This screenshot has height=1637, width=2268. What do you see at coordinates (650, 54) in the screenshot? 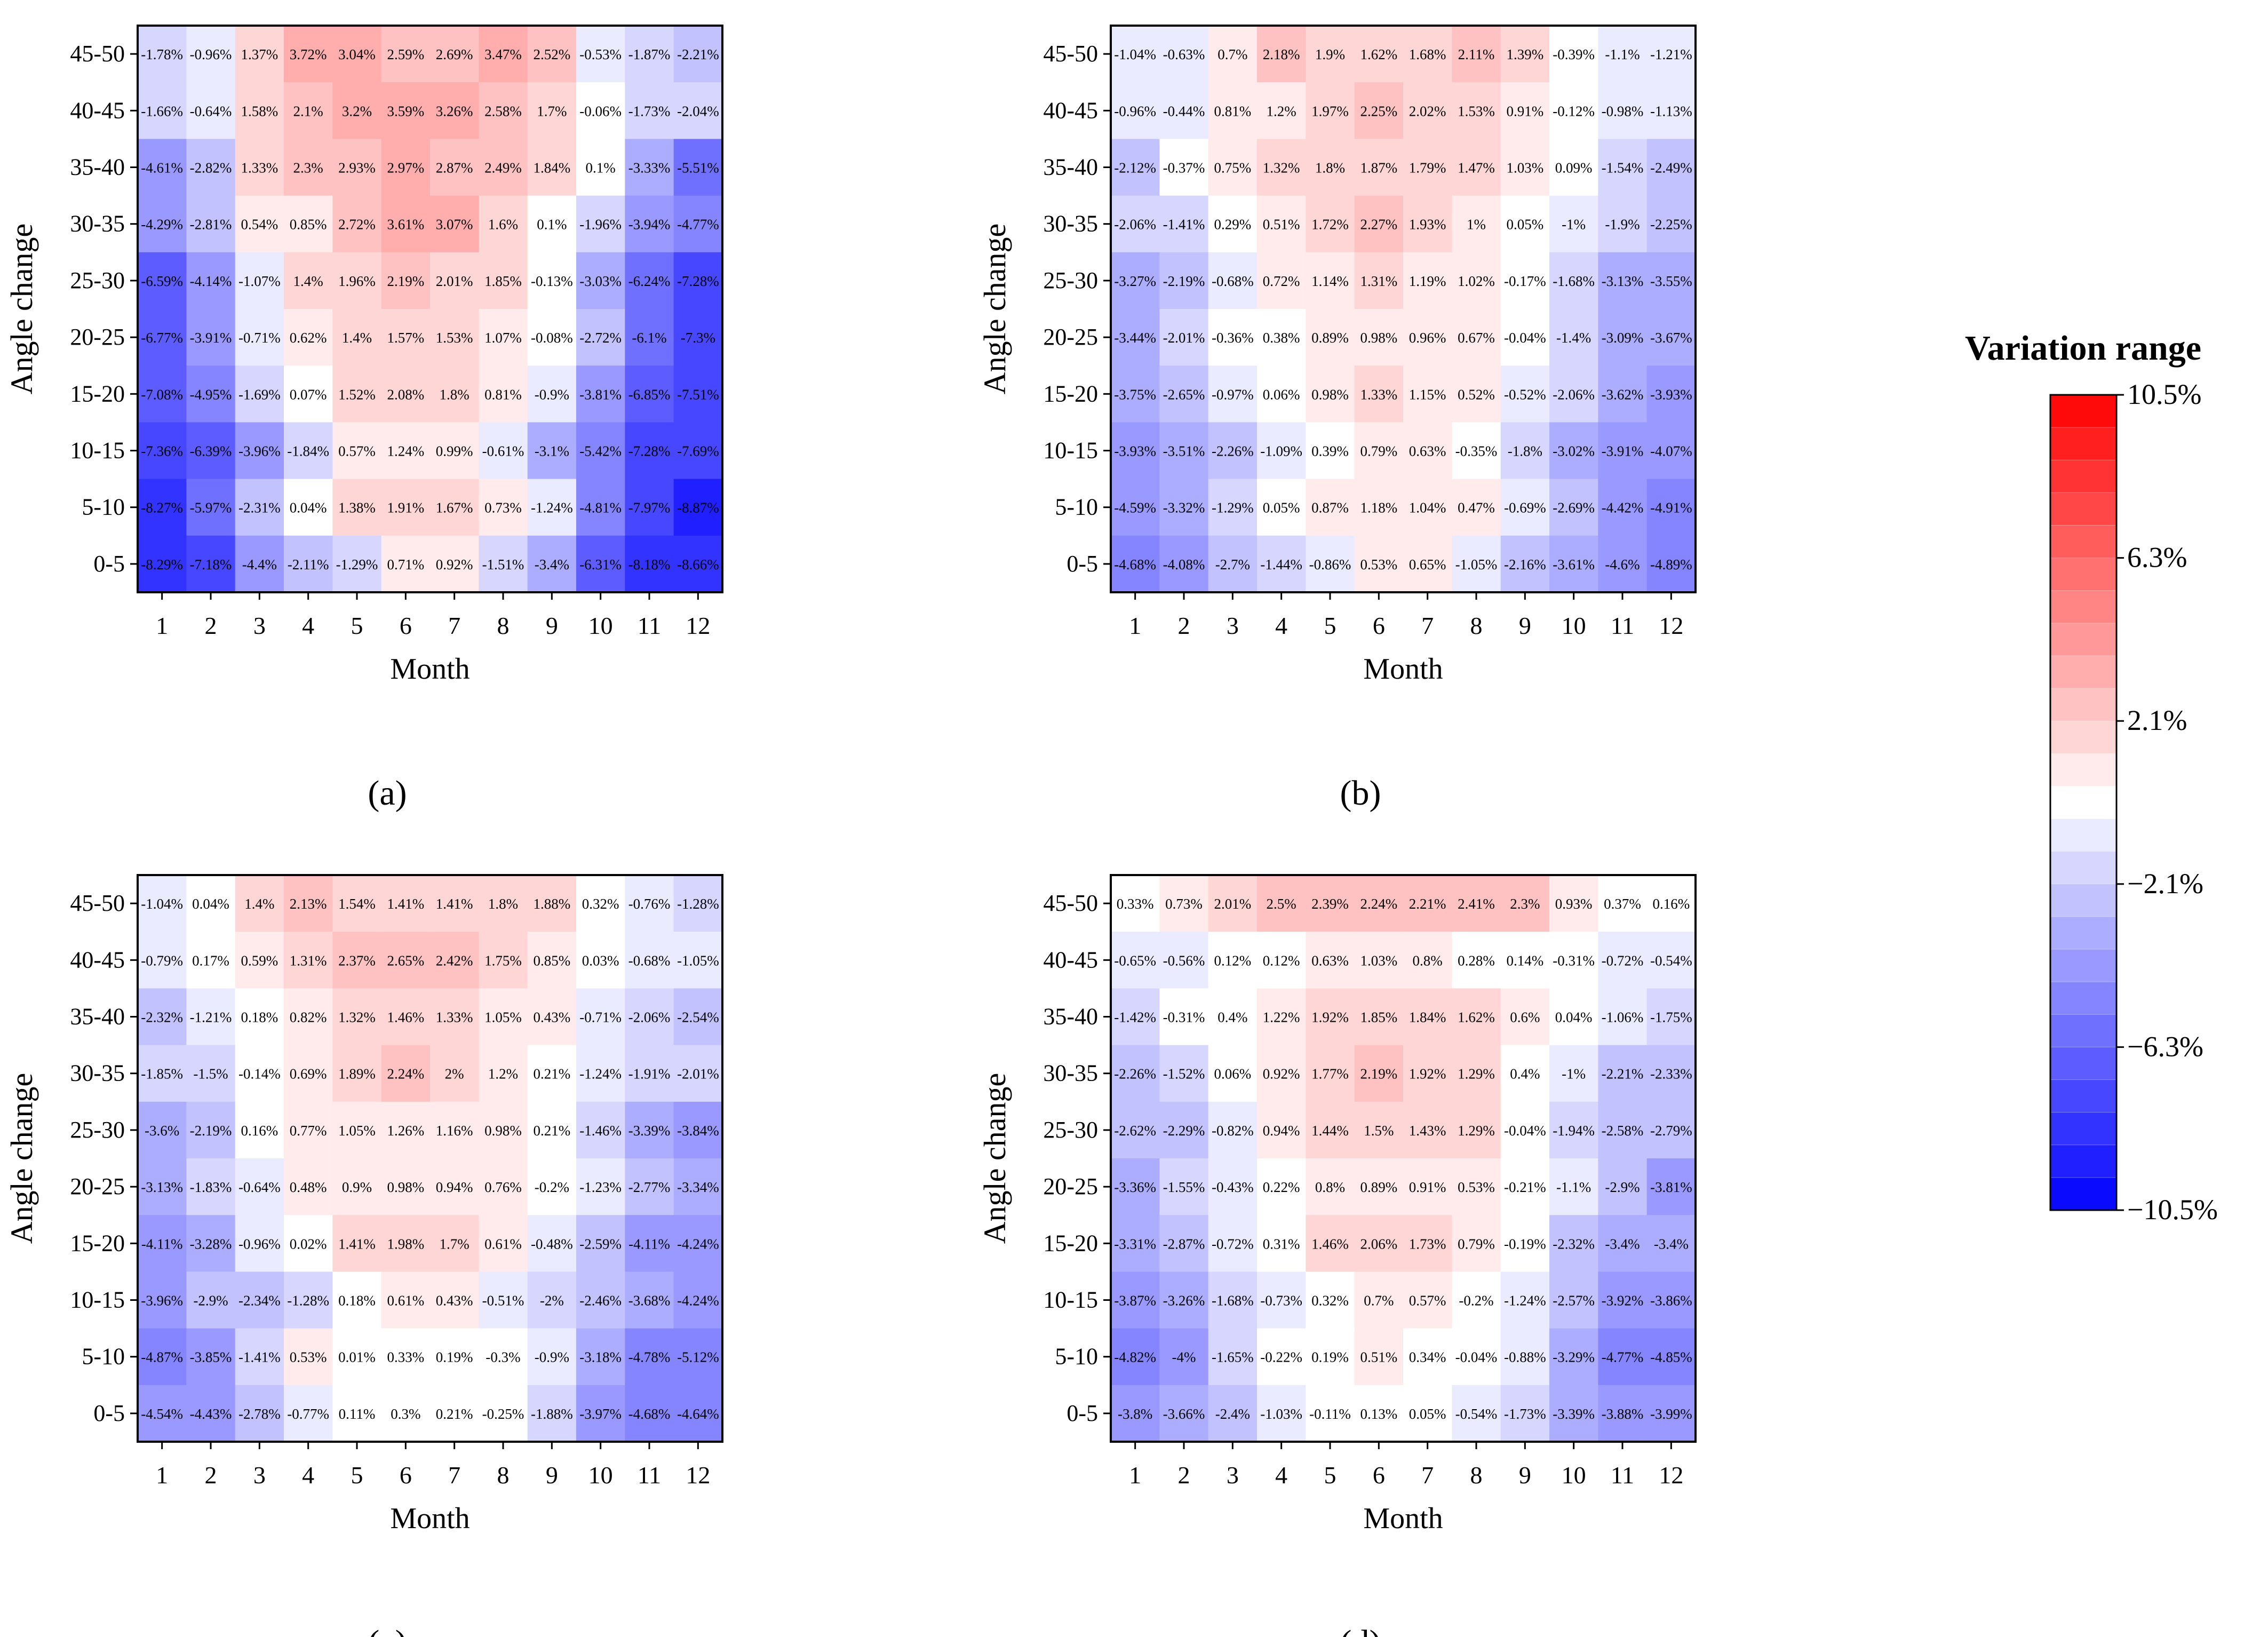
I see `cell-value-label: -1.87%` at bounding box center [650, 54].